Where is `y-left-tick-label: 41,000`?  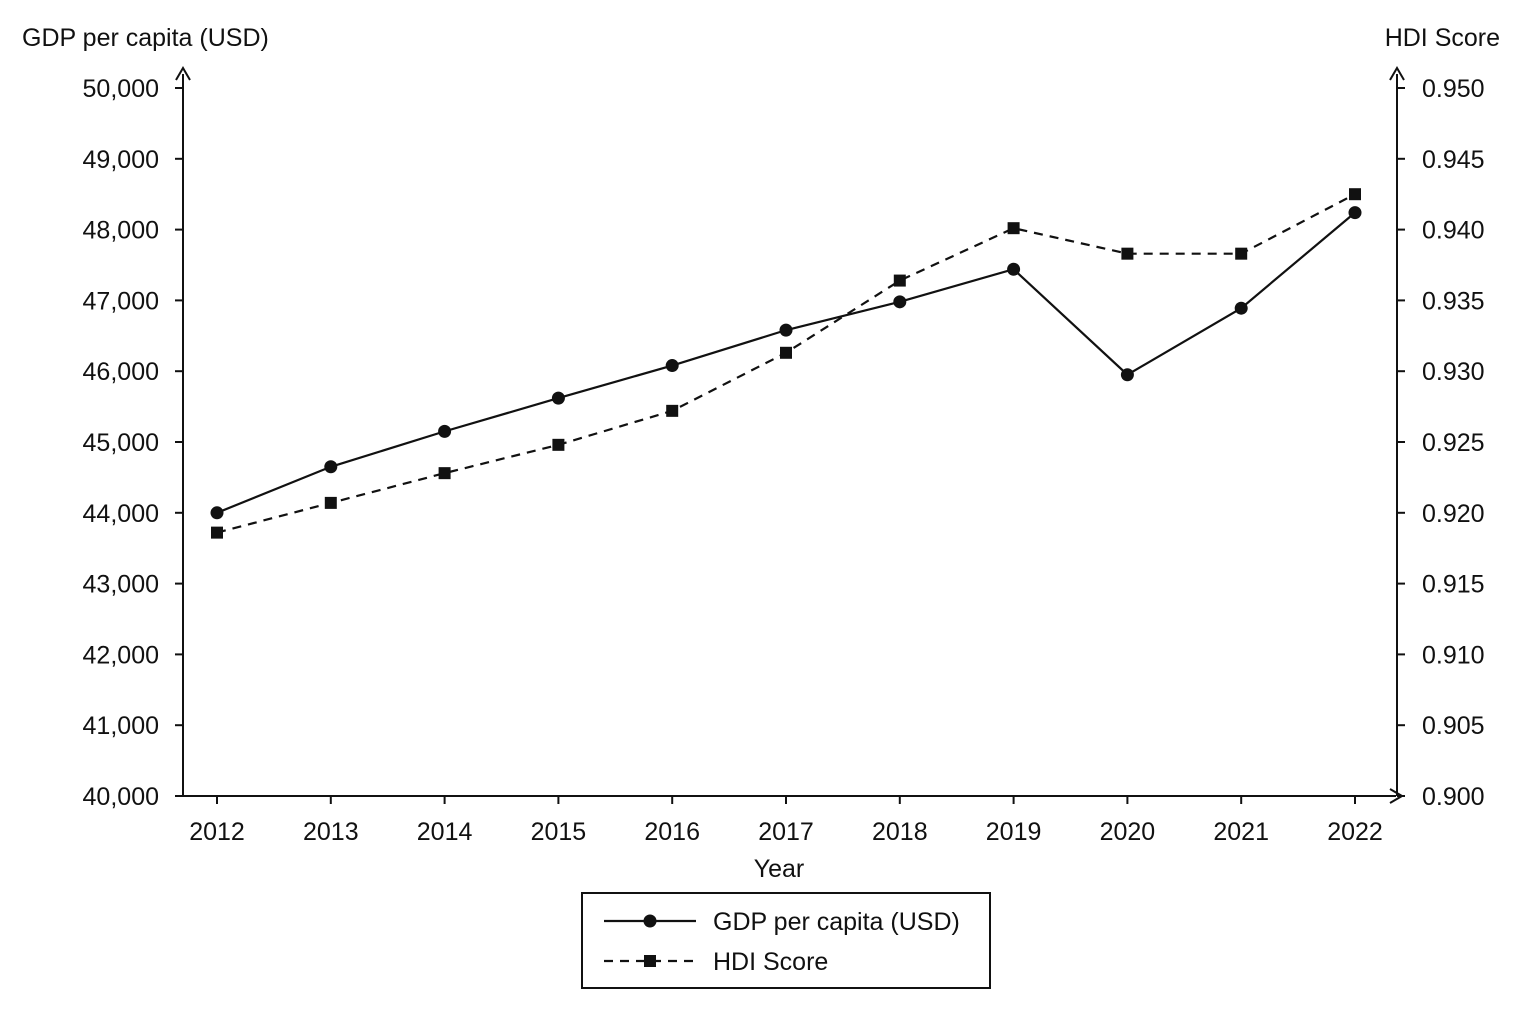 y-left-tick-label: 41,000 is located at coordinates (121, 726).